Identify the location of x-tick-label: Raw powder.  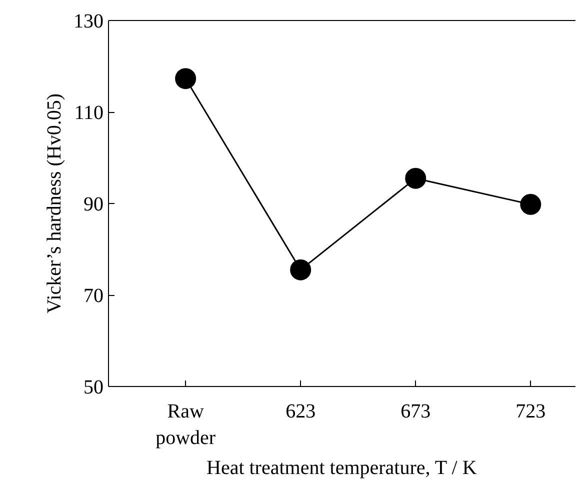
(186, 424).